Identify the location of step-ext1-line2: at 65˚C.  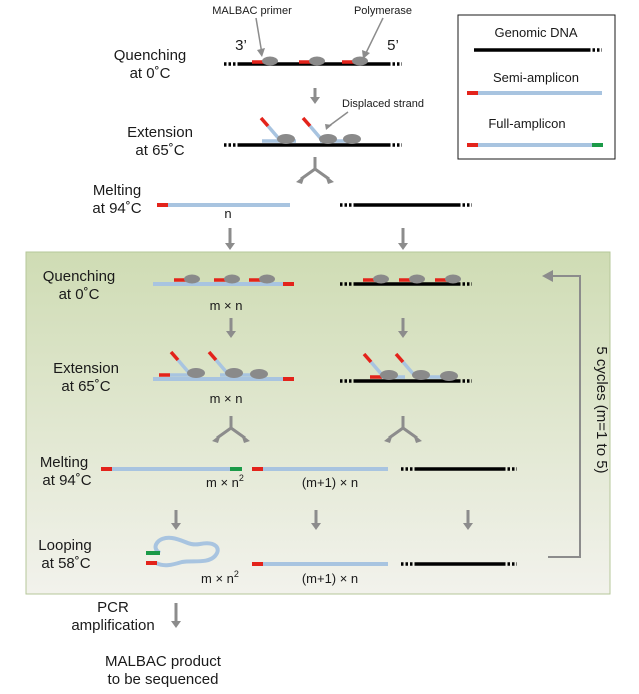
(159, 150).